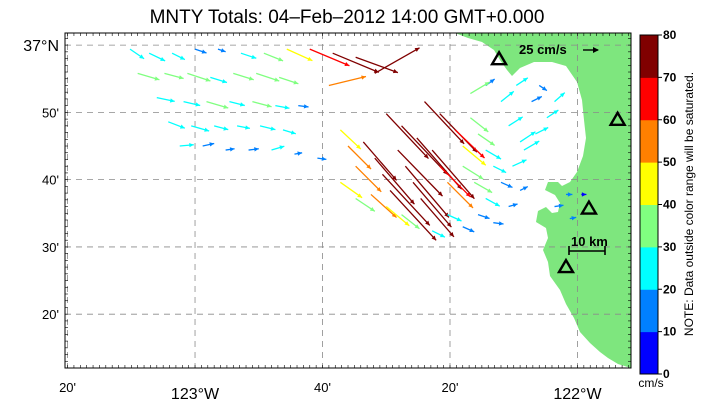  What do you see at coordinates (670, 35) in the screenshot?
I see `colorbar-tick-label: 80` at bounding box center [670, 35].